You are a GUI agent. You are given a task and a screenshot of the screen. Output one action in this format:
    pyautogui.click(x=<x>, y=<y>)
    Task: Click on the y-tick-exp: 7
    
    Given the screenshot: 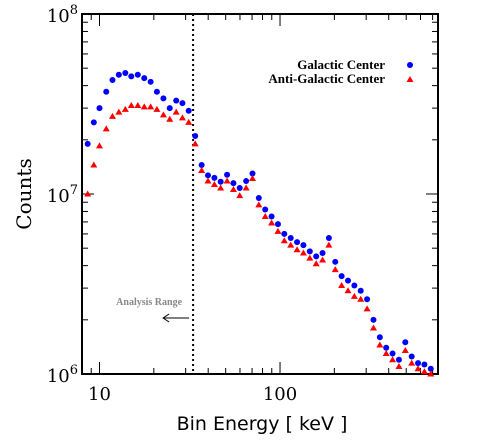 What is the action you would take?
    pyautogui.click(x=74, y=190)
    